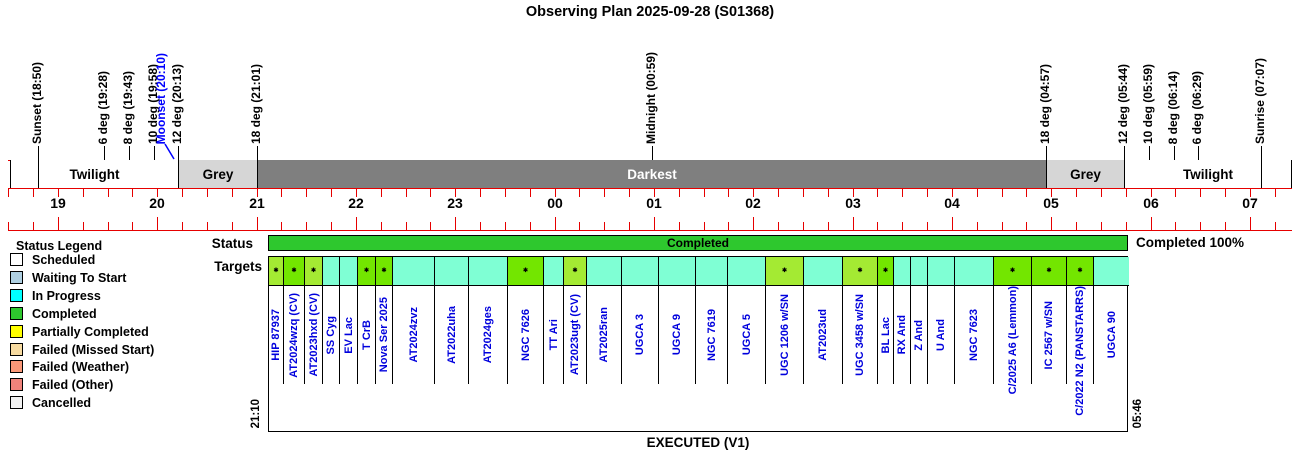  Describe the element at coordinates (366, 335) in the screenshot. I see `target-label: T CrB` at that location.